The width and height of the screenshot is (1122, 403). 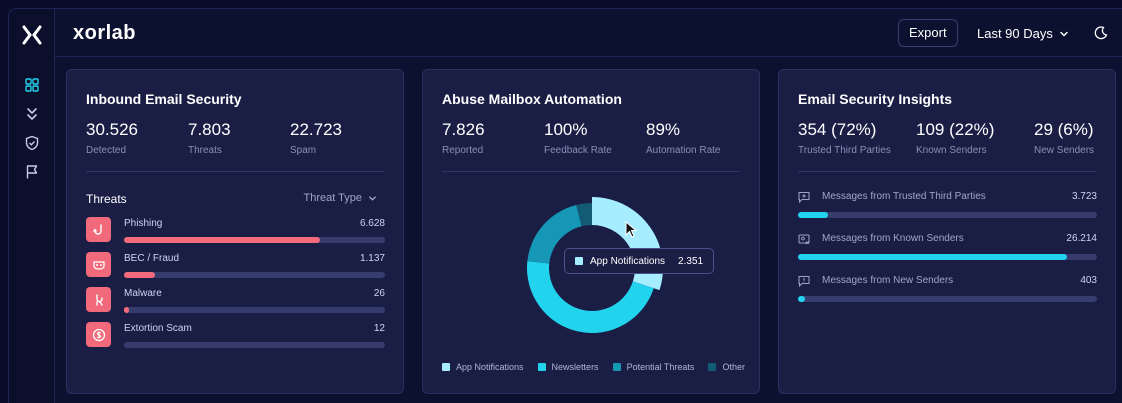 I want to click on threat-row-bec-fraud: BEC / Fraud 1.137, so click(x=235, y=266).